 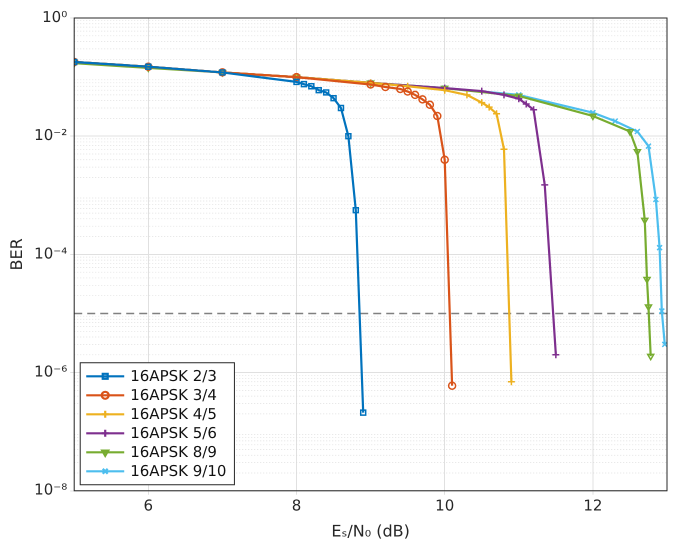 I want to click on legend-label: 16APSK 5/6, so click(x=173, y=433).